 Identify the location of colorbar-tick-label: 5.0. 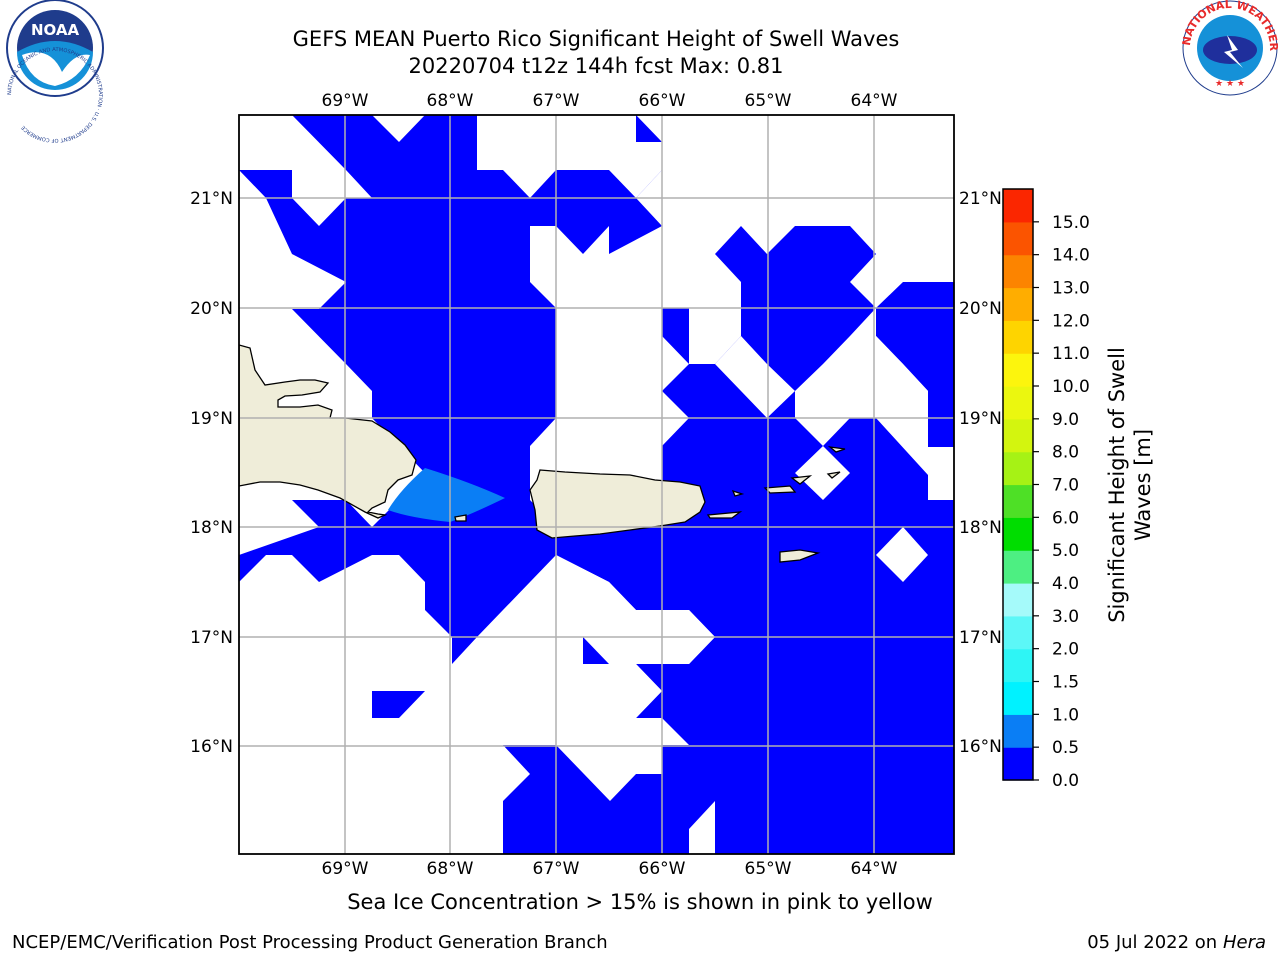
(1065, 551).